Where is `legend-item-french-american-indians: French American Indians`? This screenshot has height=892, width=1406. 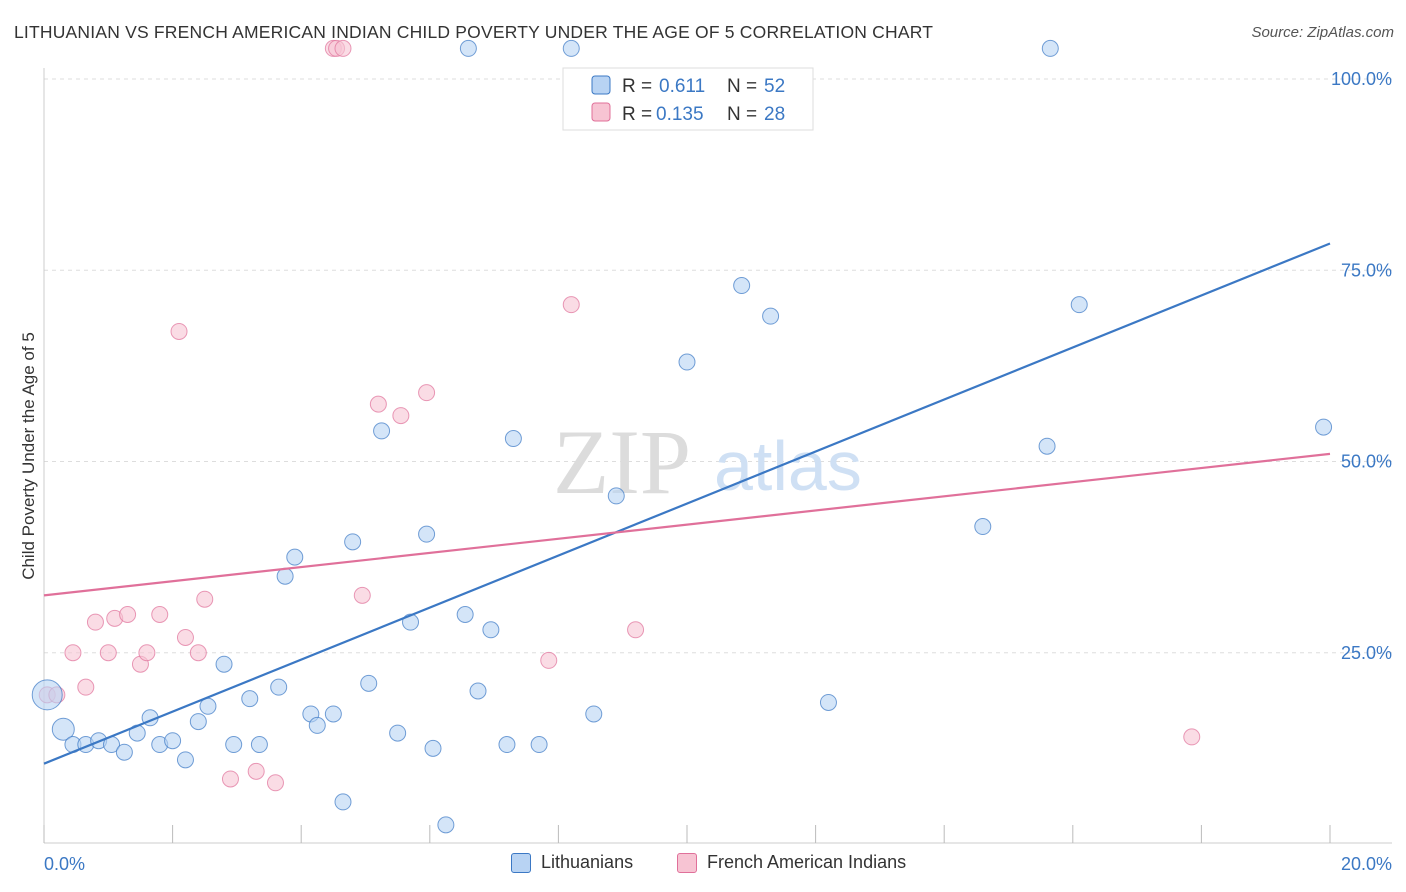 legend-item-french-american-indians: French American Indians is located at coordinates (791, 862).